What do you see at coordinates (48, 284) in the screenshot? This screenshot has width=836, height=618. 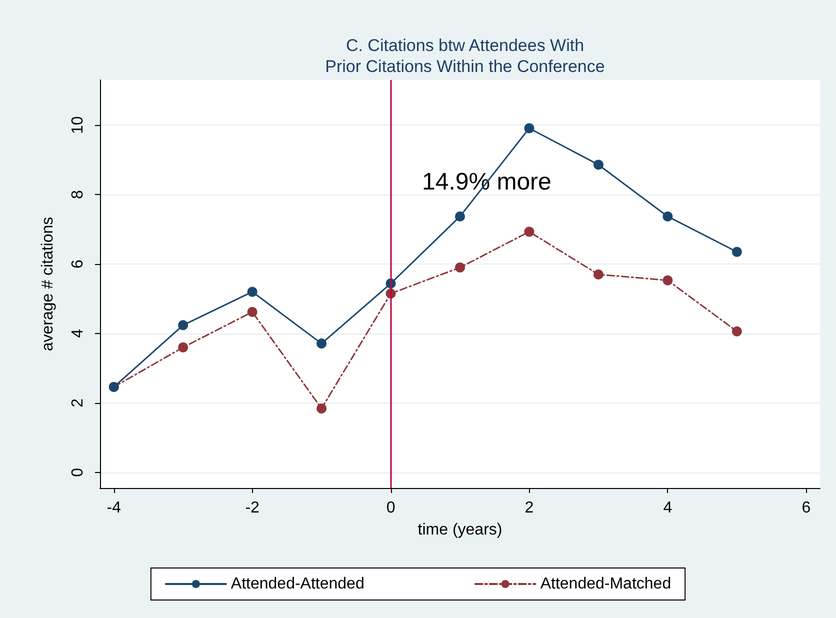 I see `y-axis-title: average # citations` at bounding box center [48, 284].